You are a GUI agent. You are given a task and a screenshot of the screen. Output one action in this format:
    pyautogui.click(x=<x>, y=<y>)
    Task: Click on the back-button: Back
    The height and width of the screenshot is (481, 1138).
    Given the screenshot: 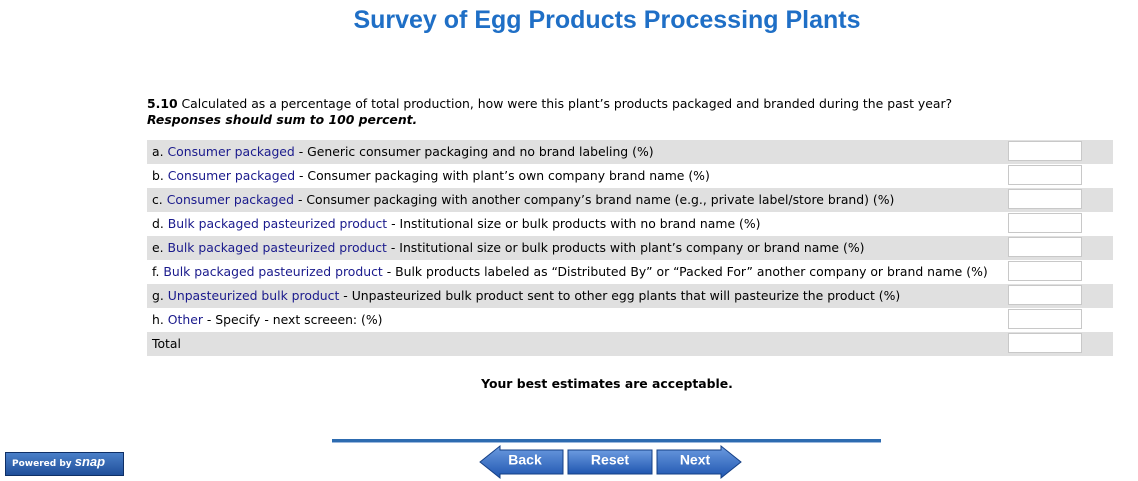 What is the action you would take?
    pyautogui.click(x=521, y=462)
    